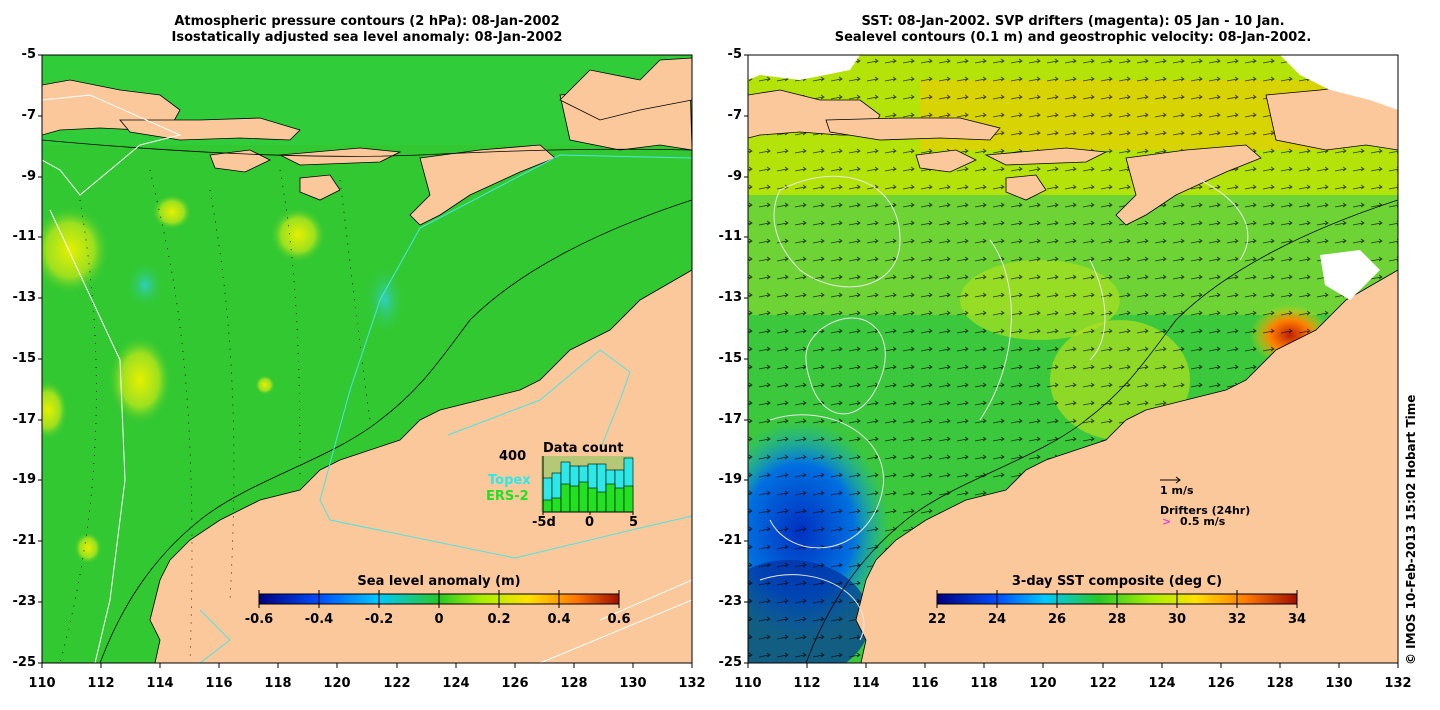  What do you see at coordinates (439, 581) in the screenshot?
I see `sla-colorbar-label: Sea level anomaly (m)` at bounding box center [439, 581].